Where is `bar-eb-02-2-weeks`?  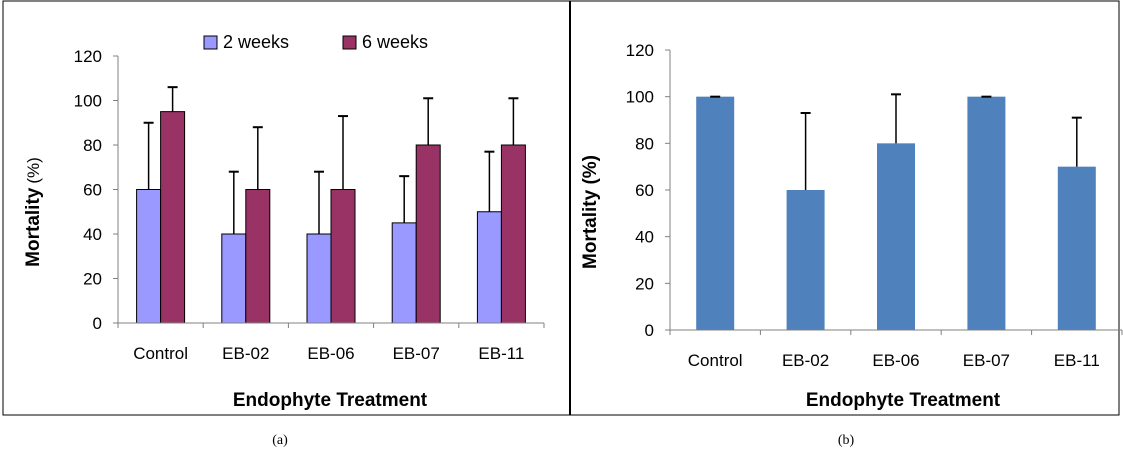
bar-eb-02-2-weeks is located at coordinates (234, 278).